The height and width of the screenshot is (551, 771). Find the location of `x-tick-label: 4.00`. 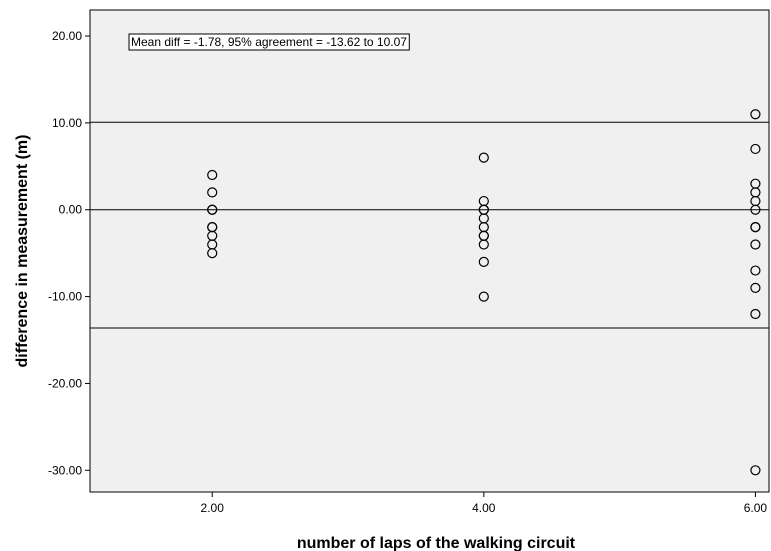

x-tick-label: 4.00 is located at coordinates (484, 508).